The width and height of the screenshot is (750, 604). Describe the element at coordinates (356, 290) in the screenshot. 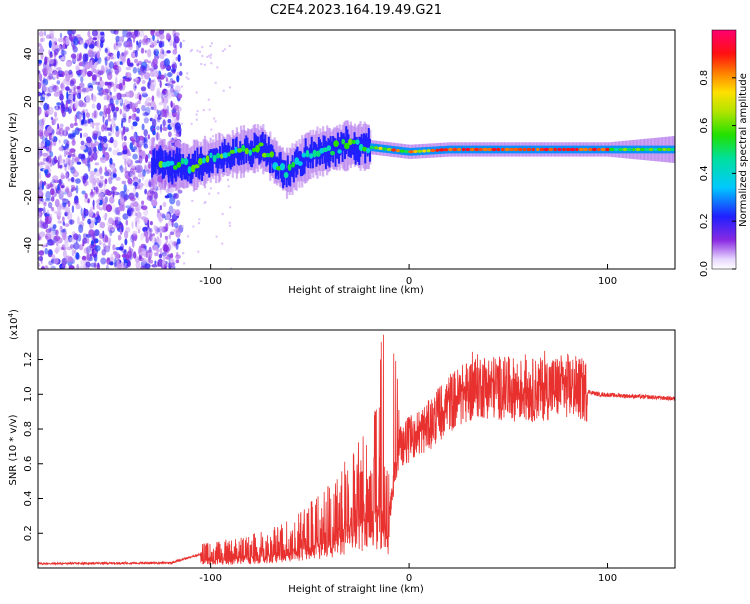

I see `spectrogram-x-label: Height of straight line (km)` at that location.